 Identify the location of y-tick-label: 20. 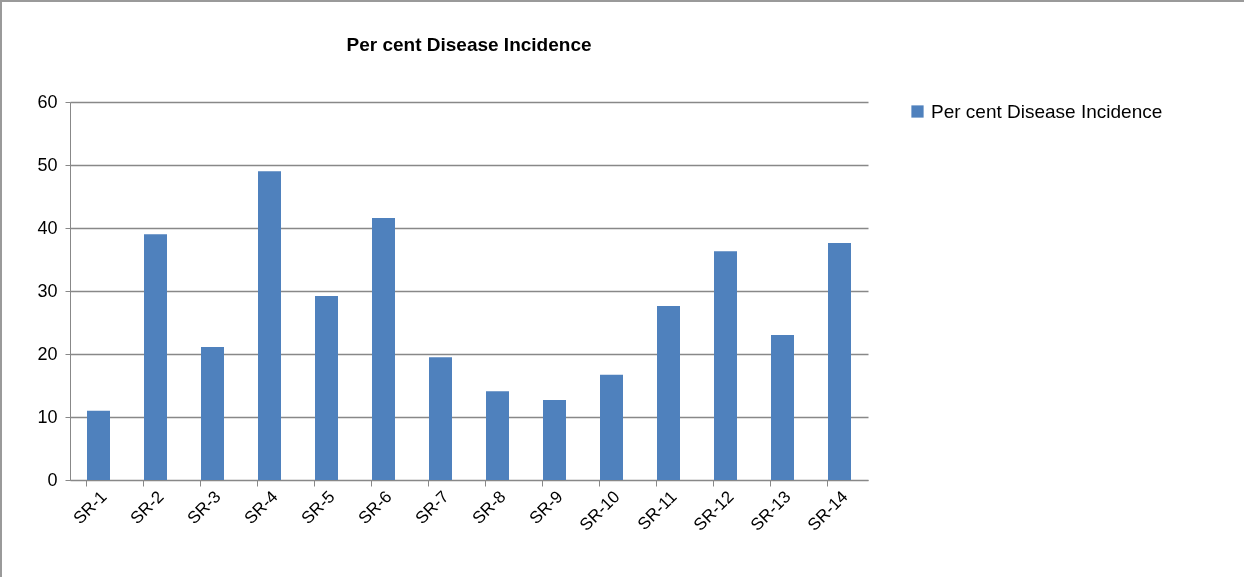
(47, 353).